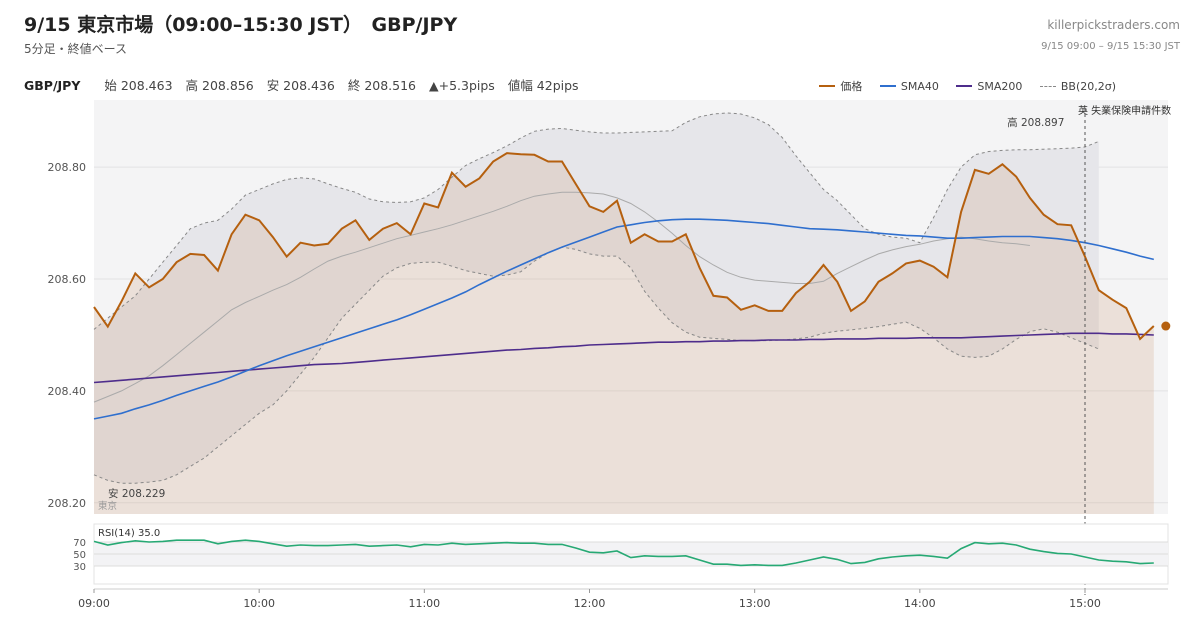 The width and height of the screenshot is (1200, 634). I want to click on rsi-line, so click(623, 553).